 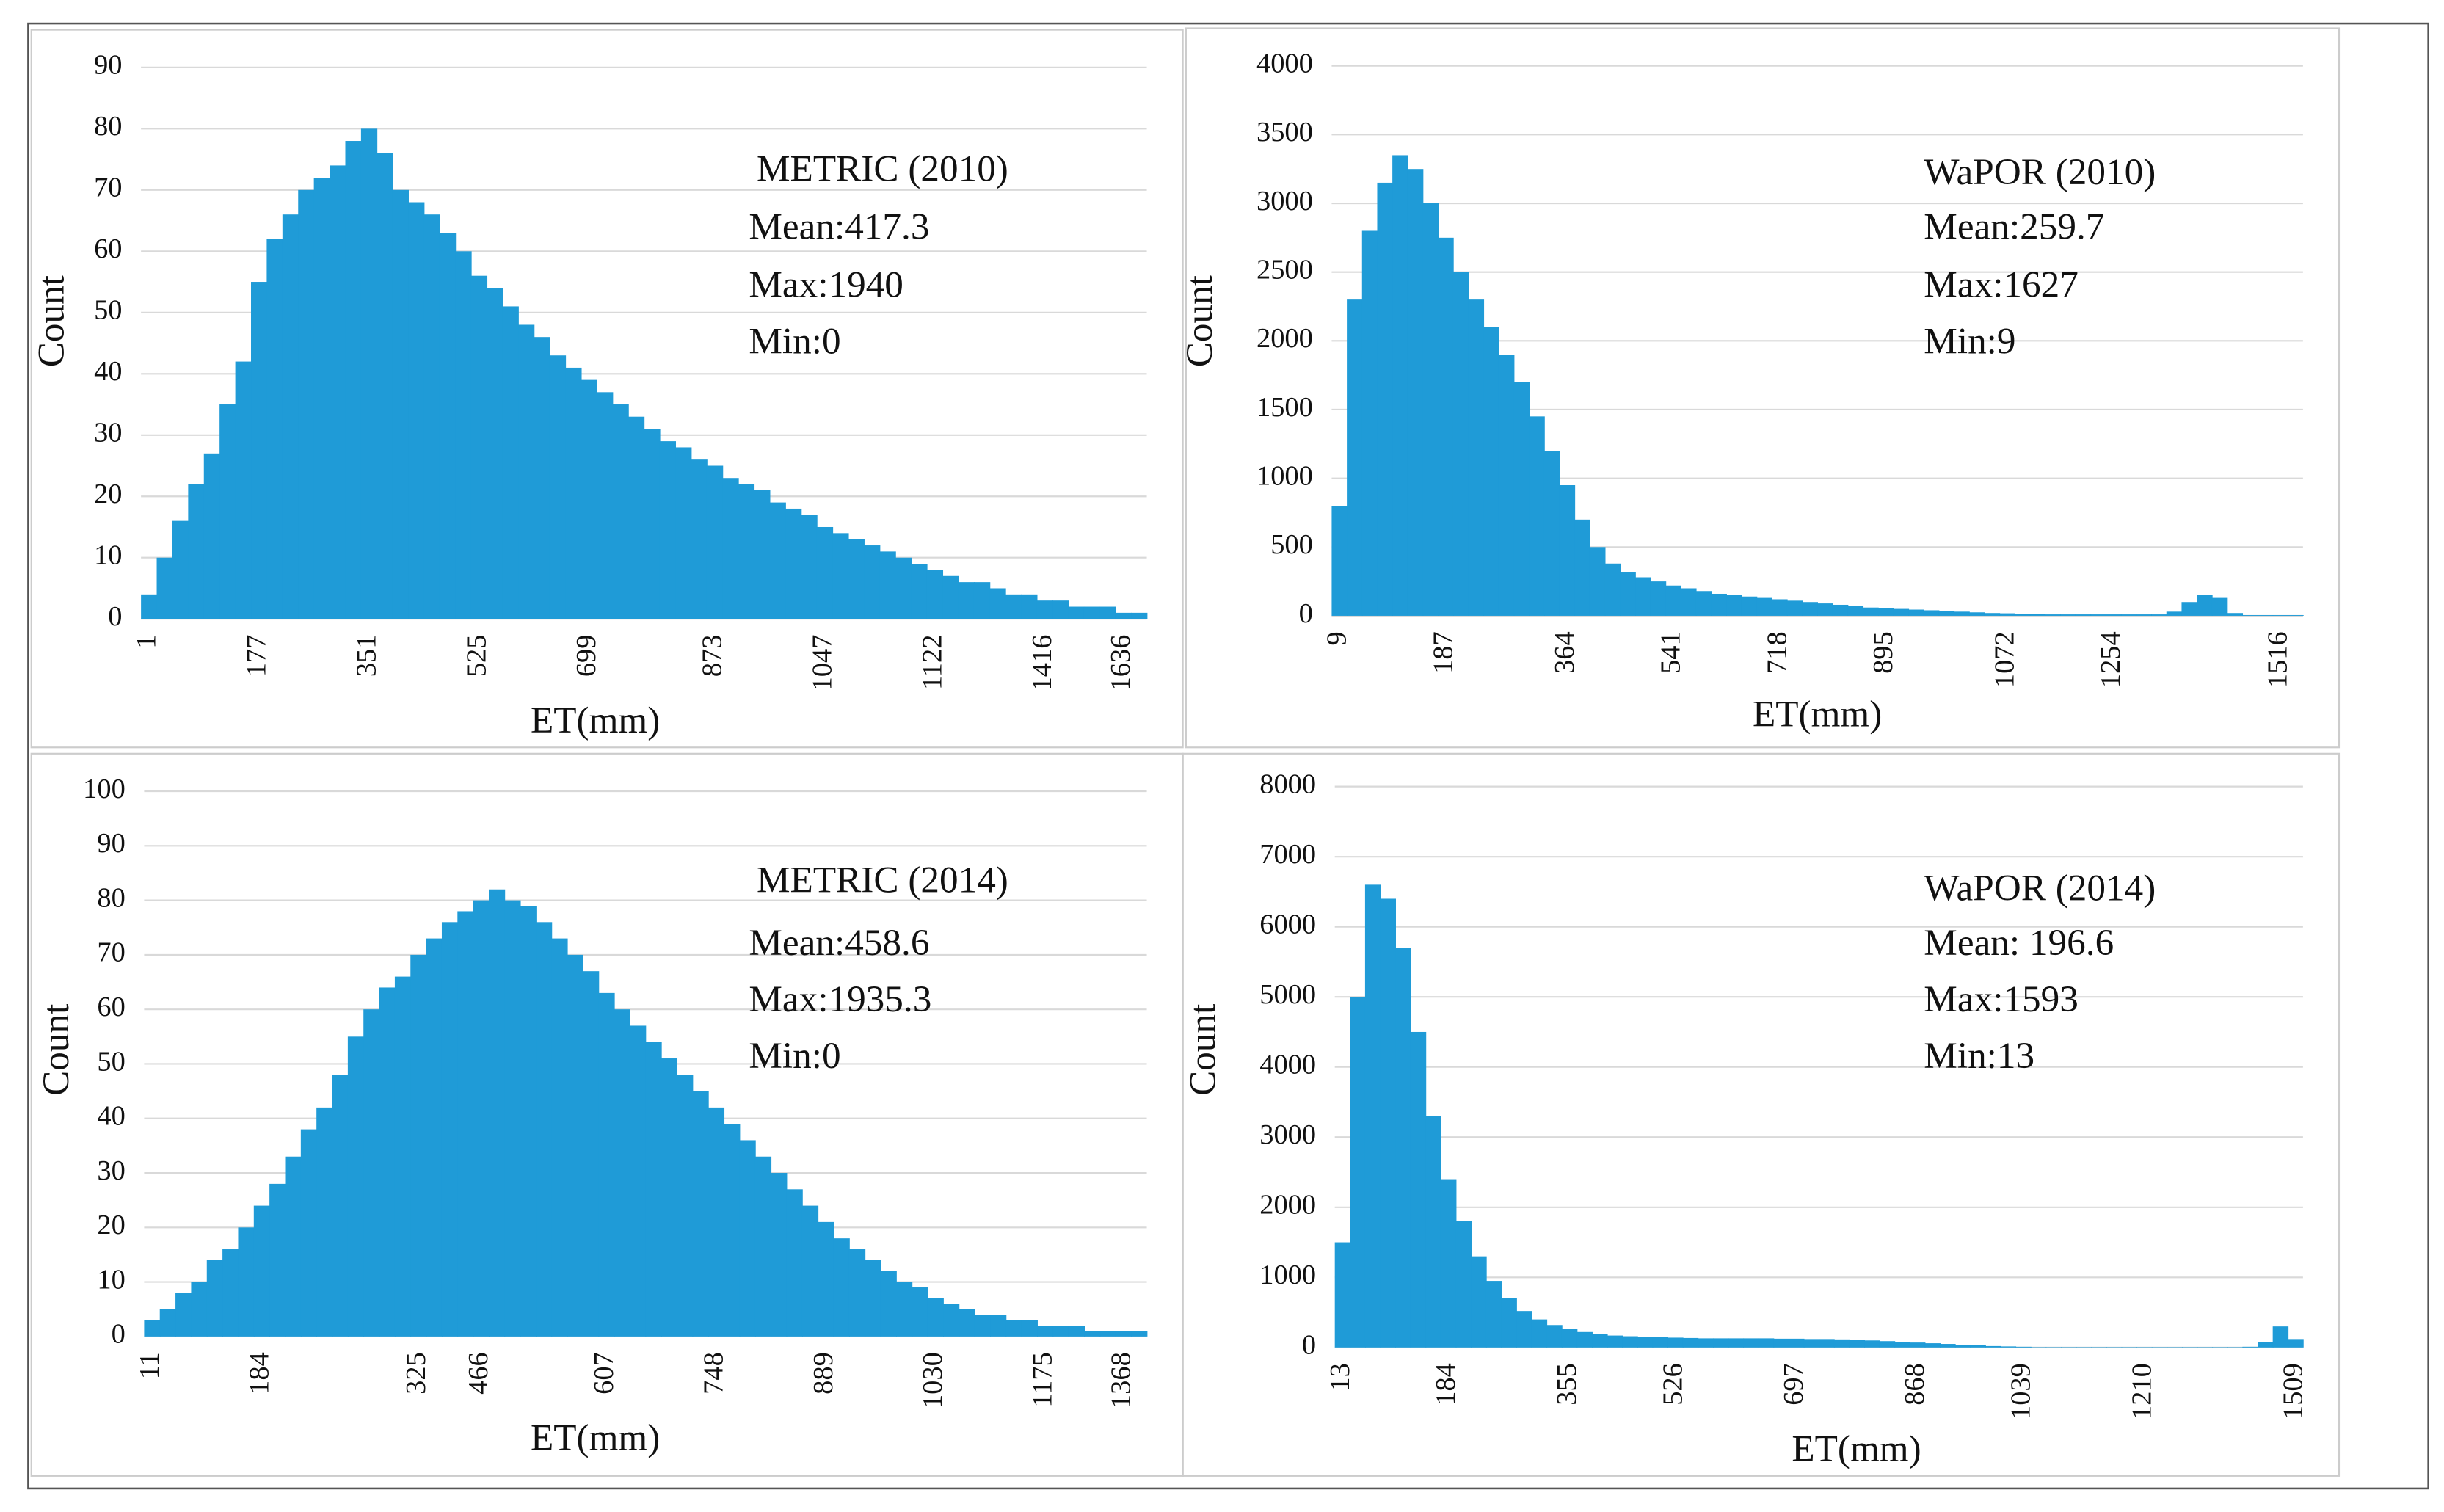 What do you see at coordinates (1883, 652) in the screenshot?
I see `x-tick-label: 895` at bounding box center [1883, 652].